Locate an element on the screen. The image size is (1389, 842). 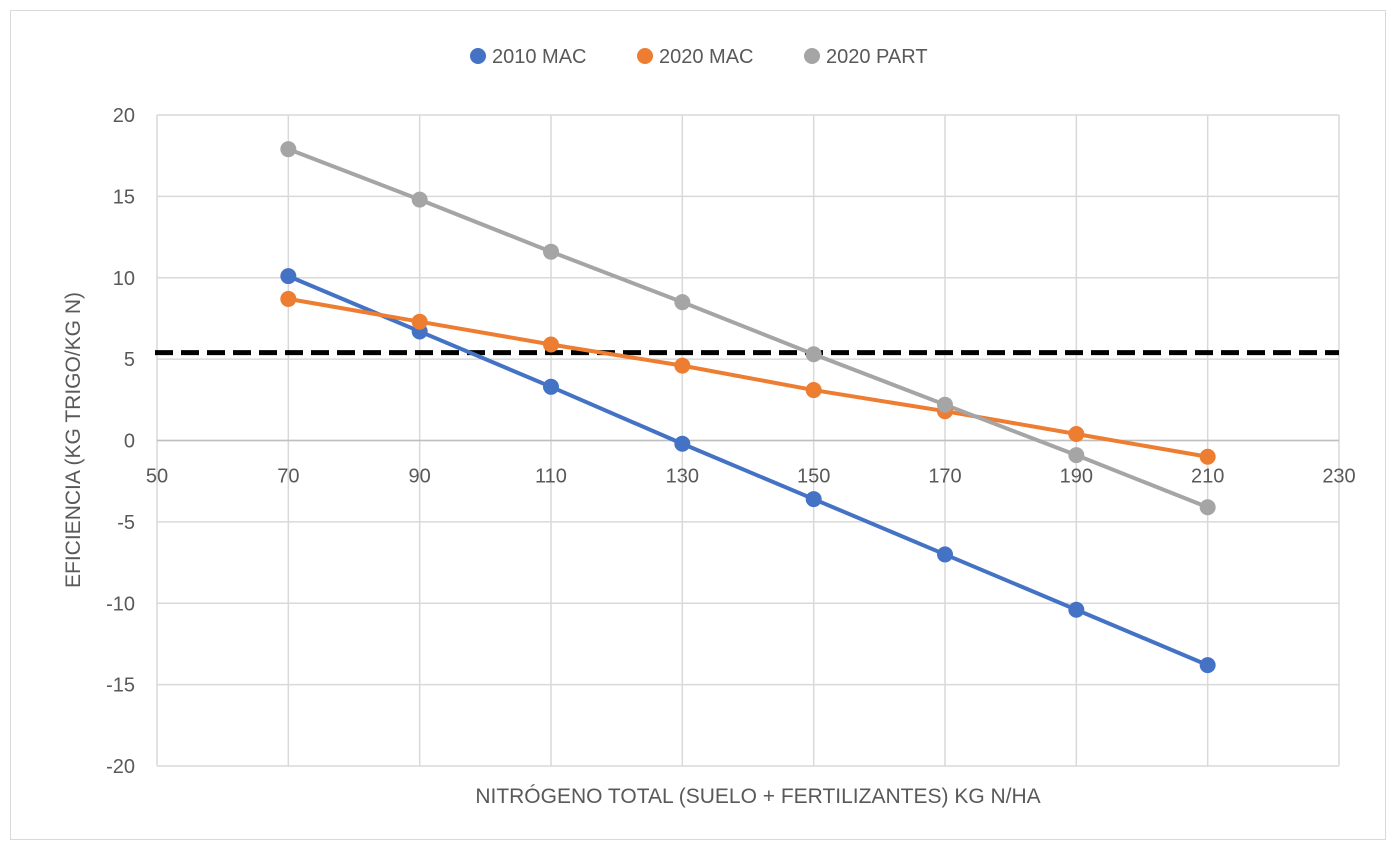
x-tick-label: 110 is located at coordinates (551, 477).